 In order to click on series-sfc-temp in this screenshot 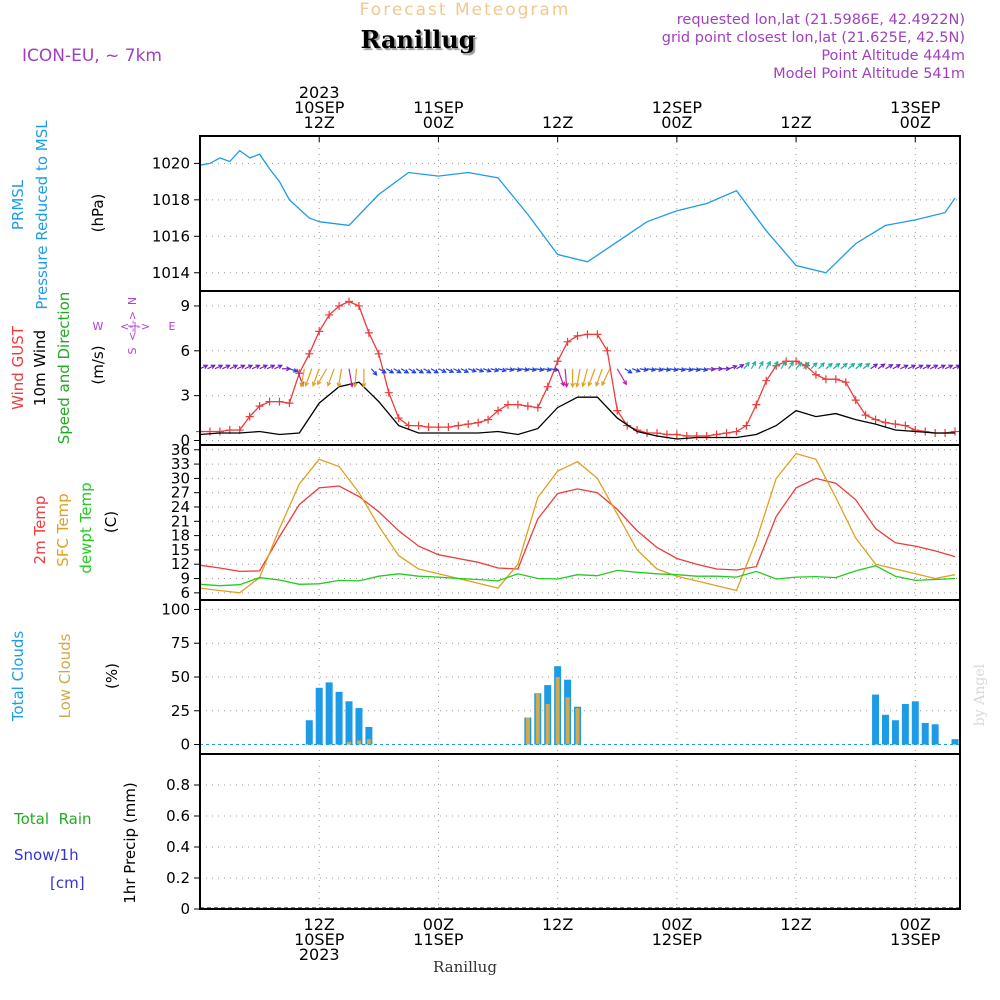, I will do `click(577, 523)`.